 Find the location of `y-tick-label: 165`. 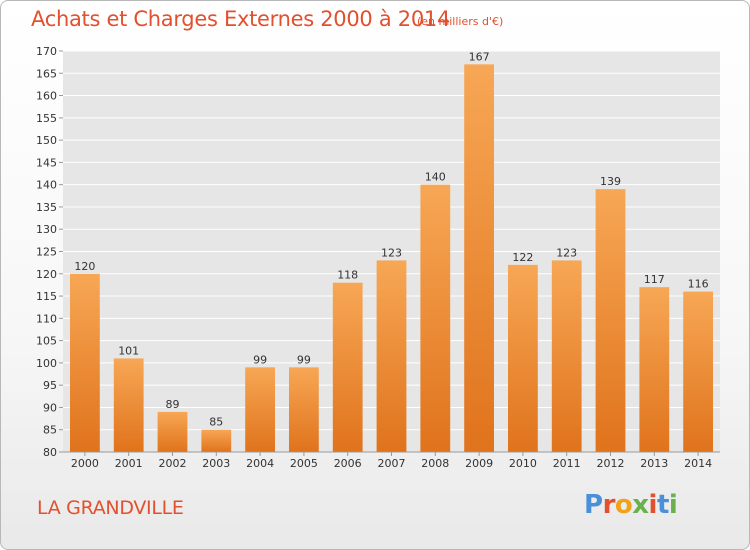

y-tick-label: 165 is located at coordinates (46, 73).